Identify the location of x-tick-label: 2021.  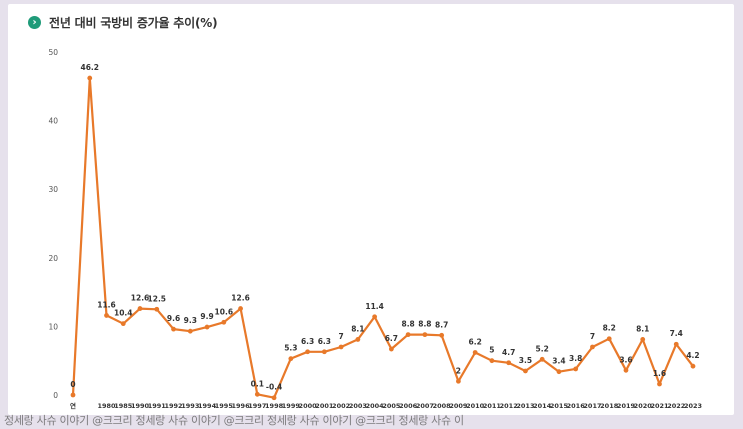
(659, 406).